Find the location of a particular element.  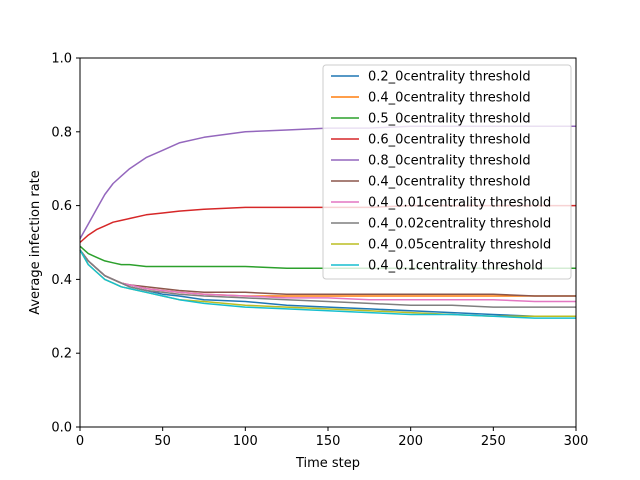

x-axis: 0 50 100 150 200 250 300 is located at coordinates (332, 438).